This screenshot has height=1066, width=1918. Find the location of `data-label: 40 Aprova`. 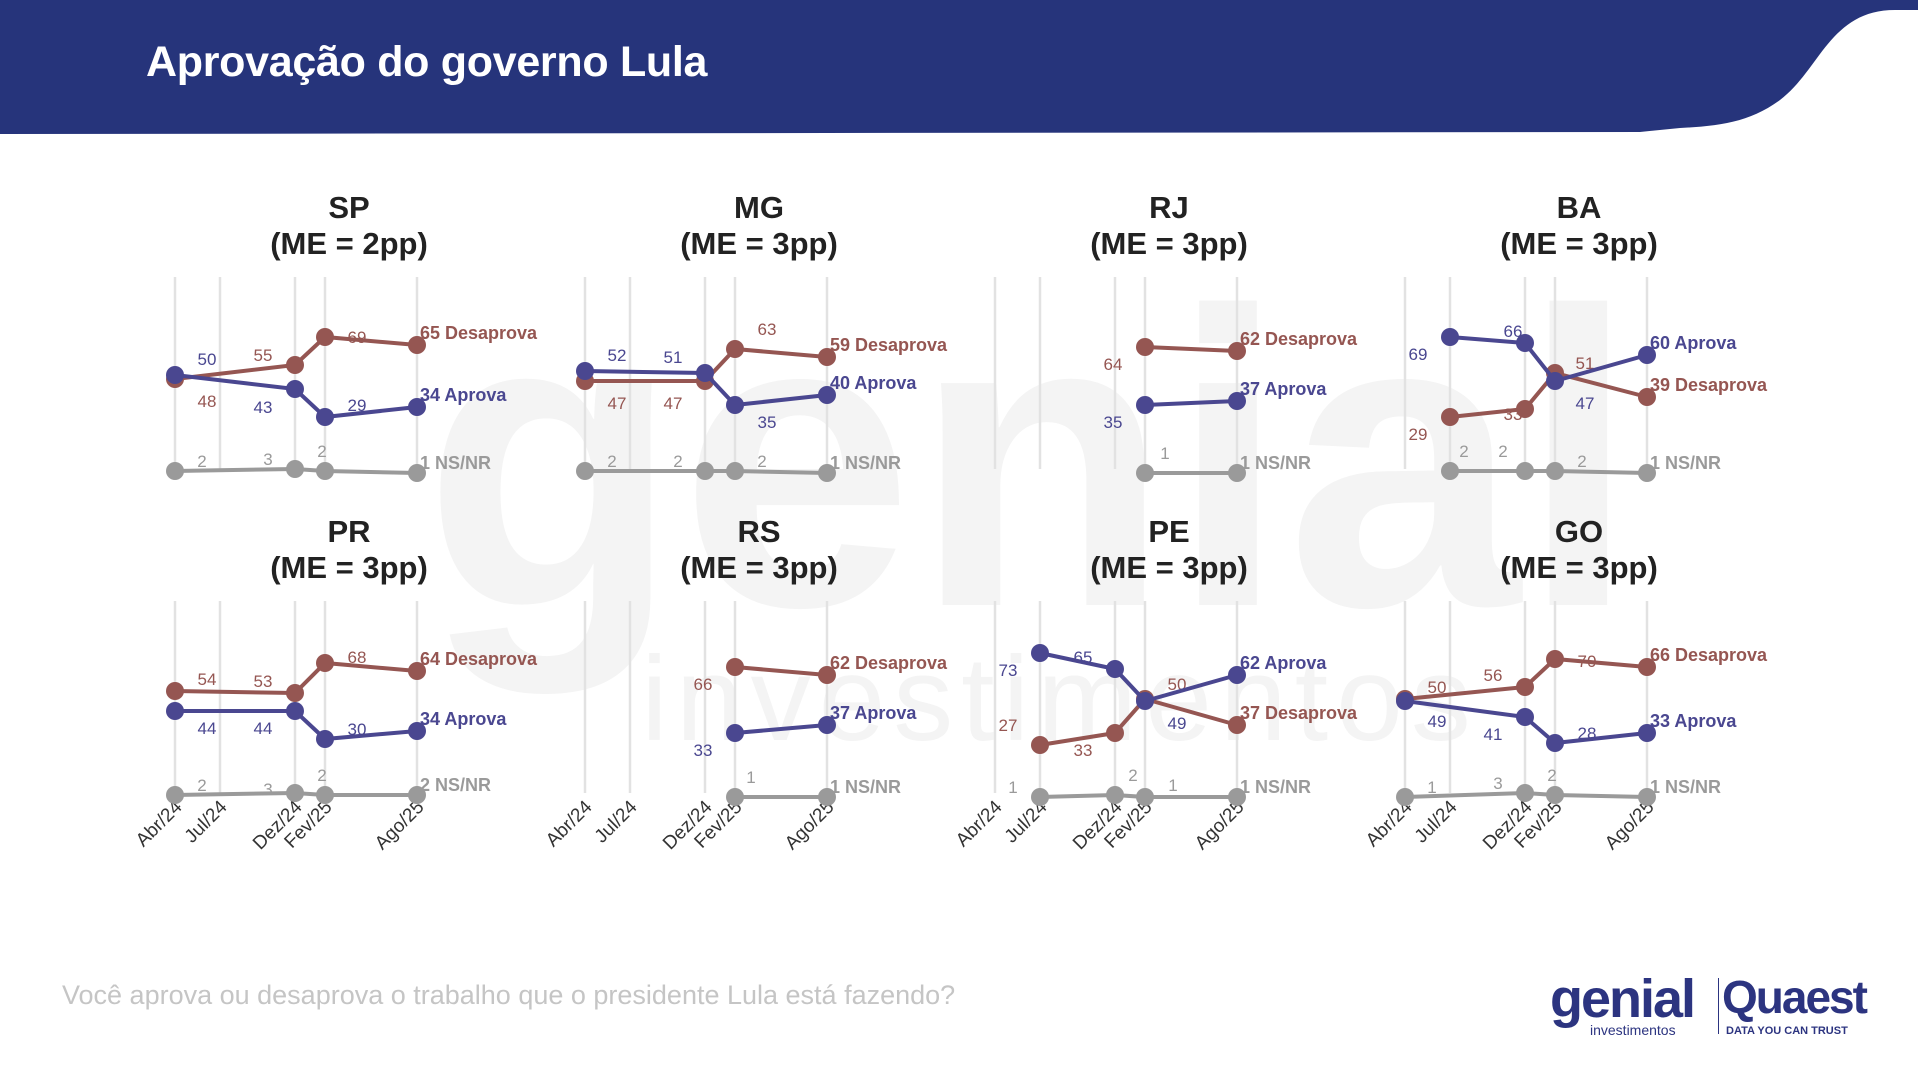

data-label: 40 Aprova is located at coordinates (873, 383).